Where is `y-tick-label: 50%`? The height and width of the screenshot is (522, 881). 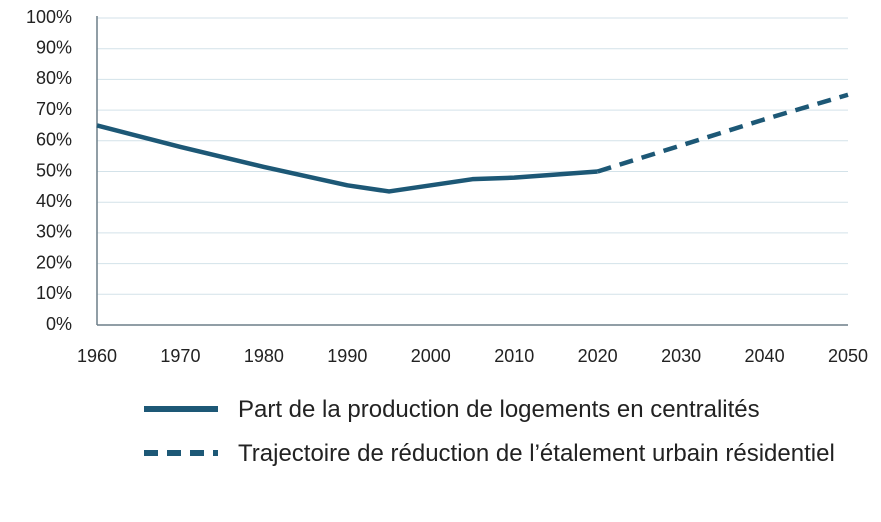 y-tick-label: 50% is located at coordinates (54, 170).